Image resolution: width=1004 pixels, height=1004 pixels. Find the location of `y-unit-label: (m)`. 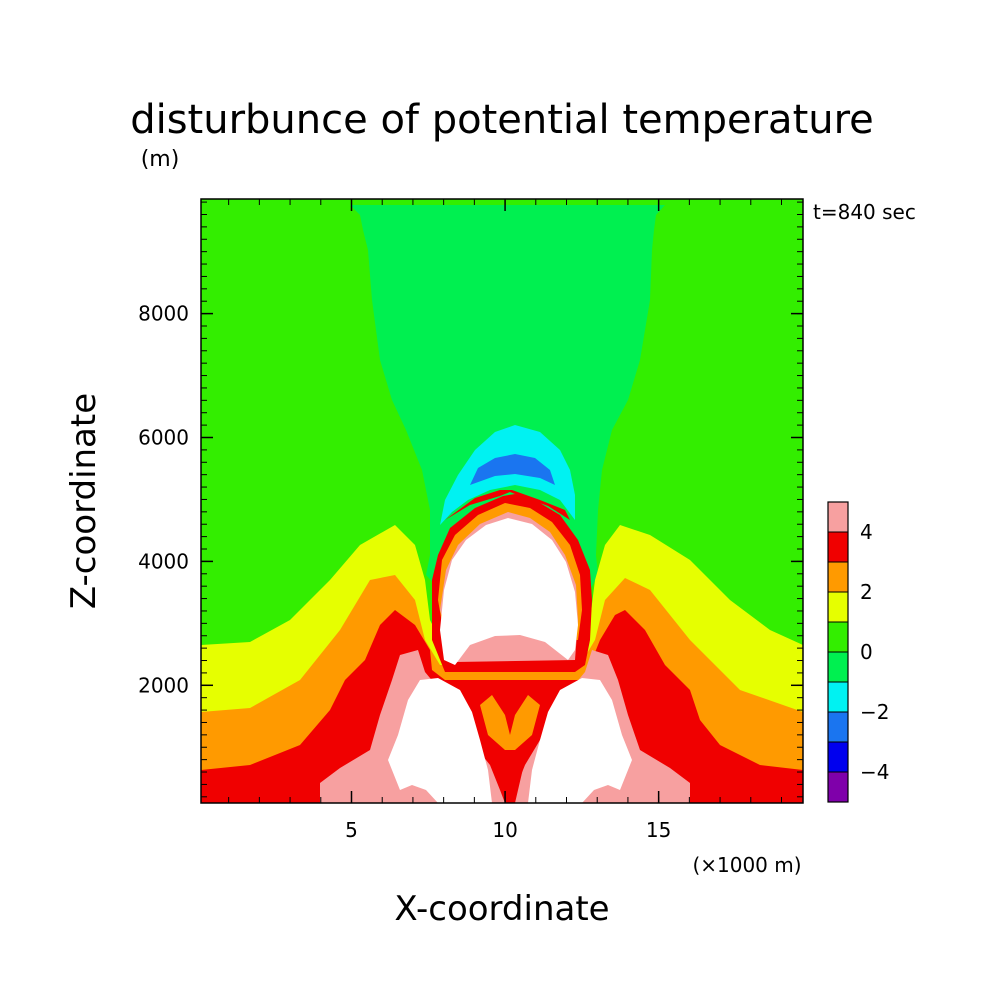

y-unit-label: (m) is located at coordinates (160, 159).